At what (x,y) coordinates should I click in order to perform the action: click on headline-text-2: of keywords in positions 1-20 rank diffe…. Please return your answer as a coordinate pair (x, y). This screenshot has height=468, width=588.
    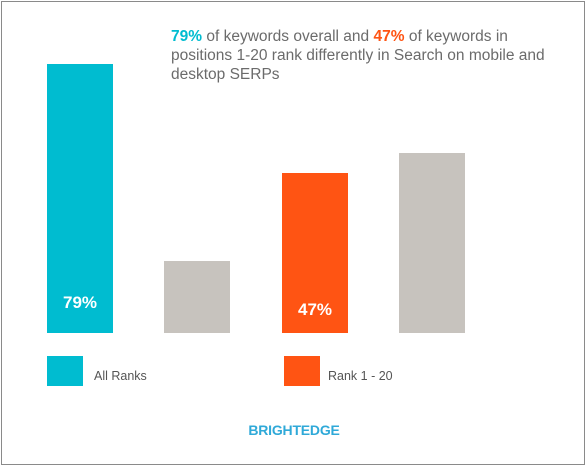
    Looking at the image, I should click on (358, 55).